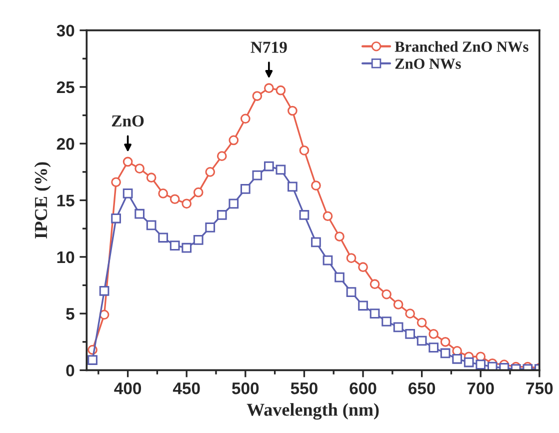 The height and width of the screenshot is (433, 559). What do you see at coordinates (65, 144) in the screenshot?
I see `y-tick-label: 20` at bounding box center [65, 144].